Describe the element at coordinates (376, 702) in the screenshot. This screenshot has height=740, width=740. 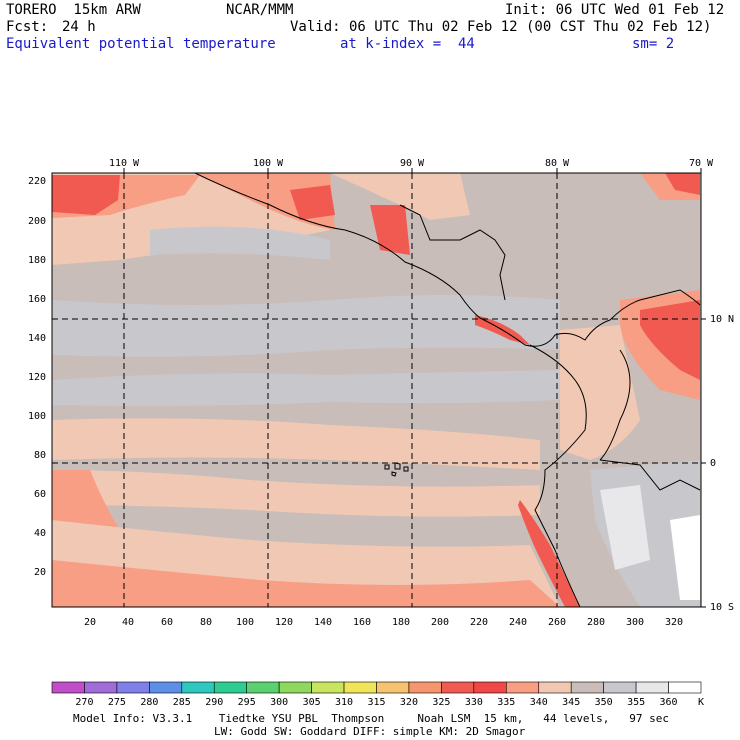
I see `colorbar-tick-label: 315` at that location.